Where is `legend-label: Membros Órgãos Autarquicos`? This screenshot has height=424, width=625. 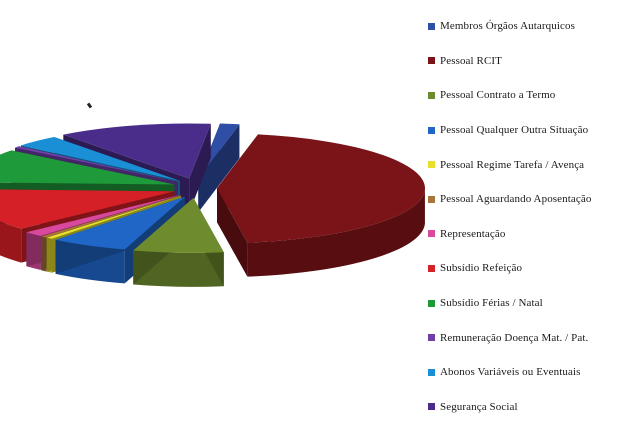
legend-label: Membros Órgãos Autarquicos is located at coordinates (507, 26).